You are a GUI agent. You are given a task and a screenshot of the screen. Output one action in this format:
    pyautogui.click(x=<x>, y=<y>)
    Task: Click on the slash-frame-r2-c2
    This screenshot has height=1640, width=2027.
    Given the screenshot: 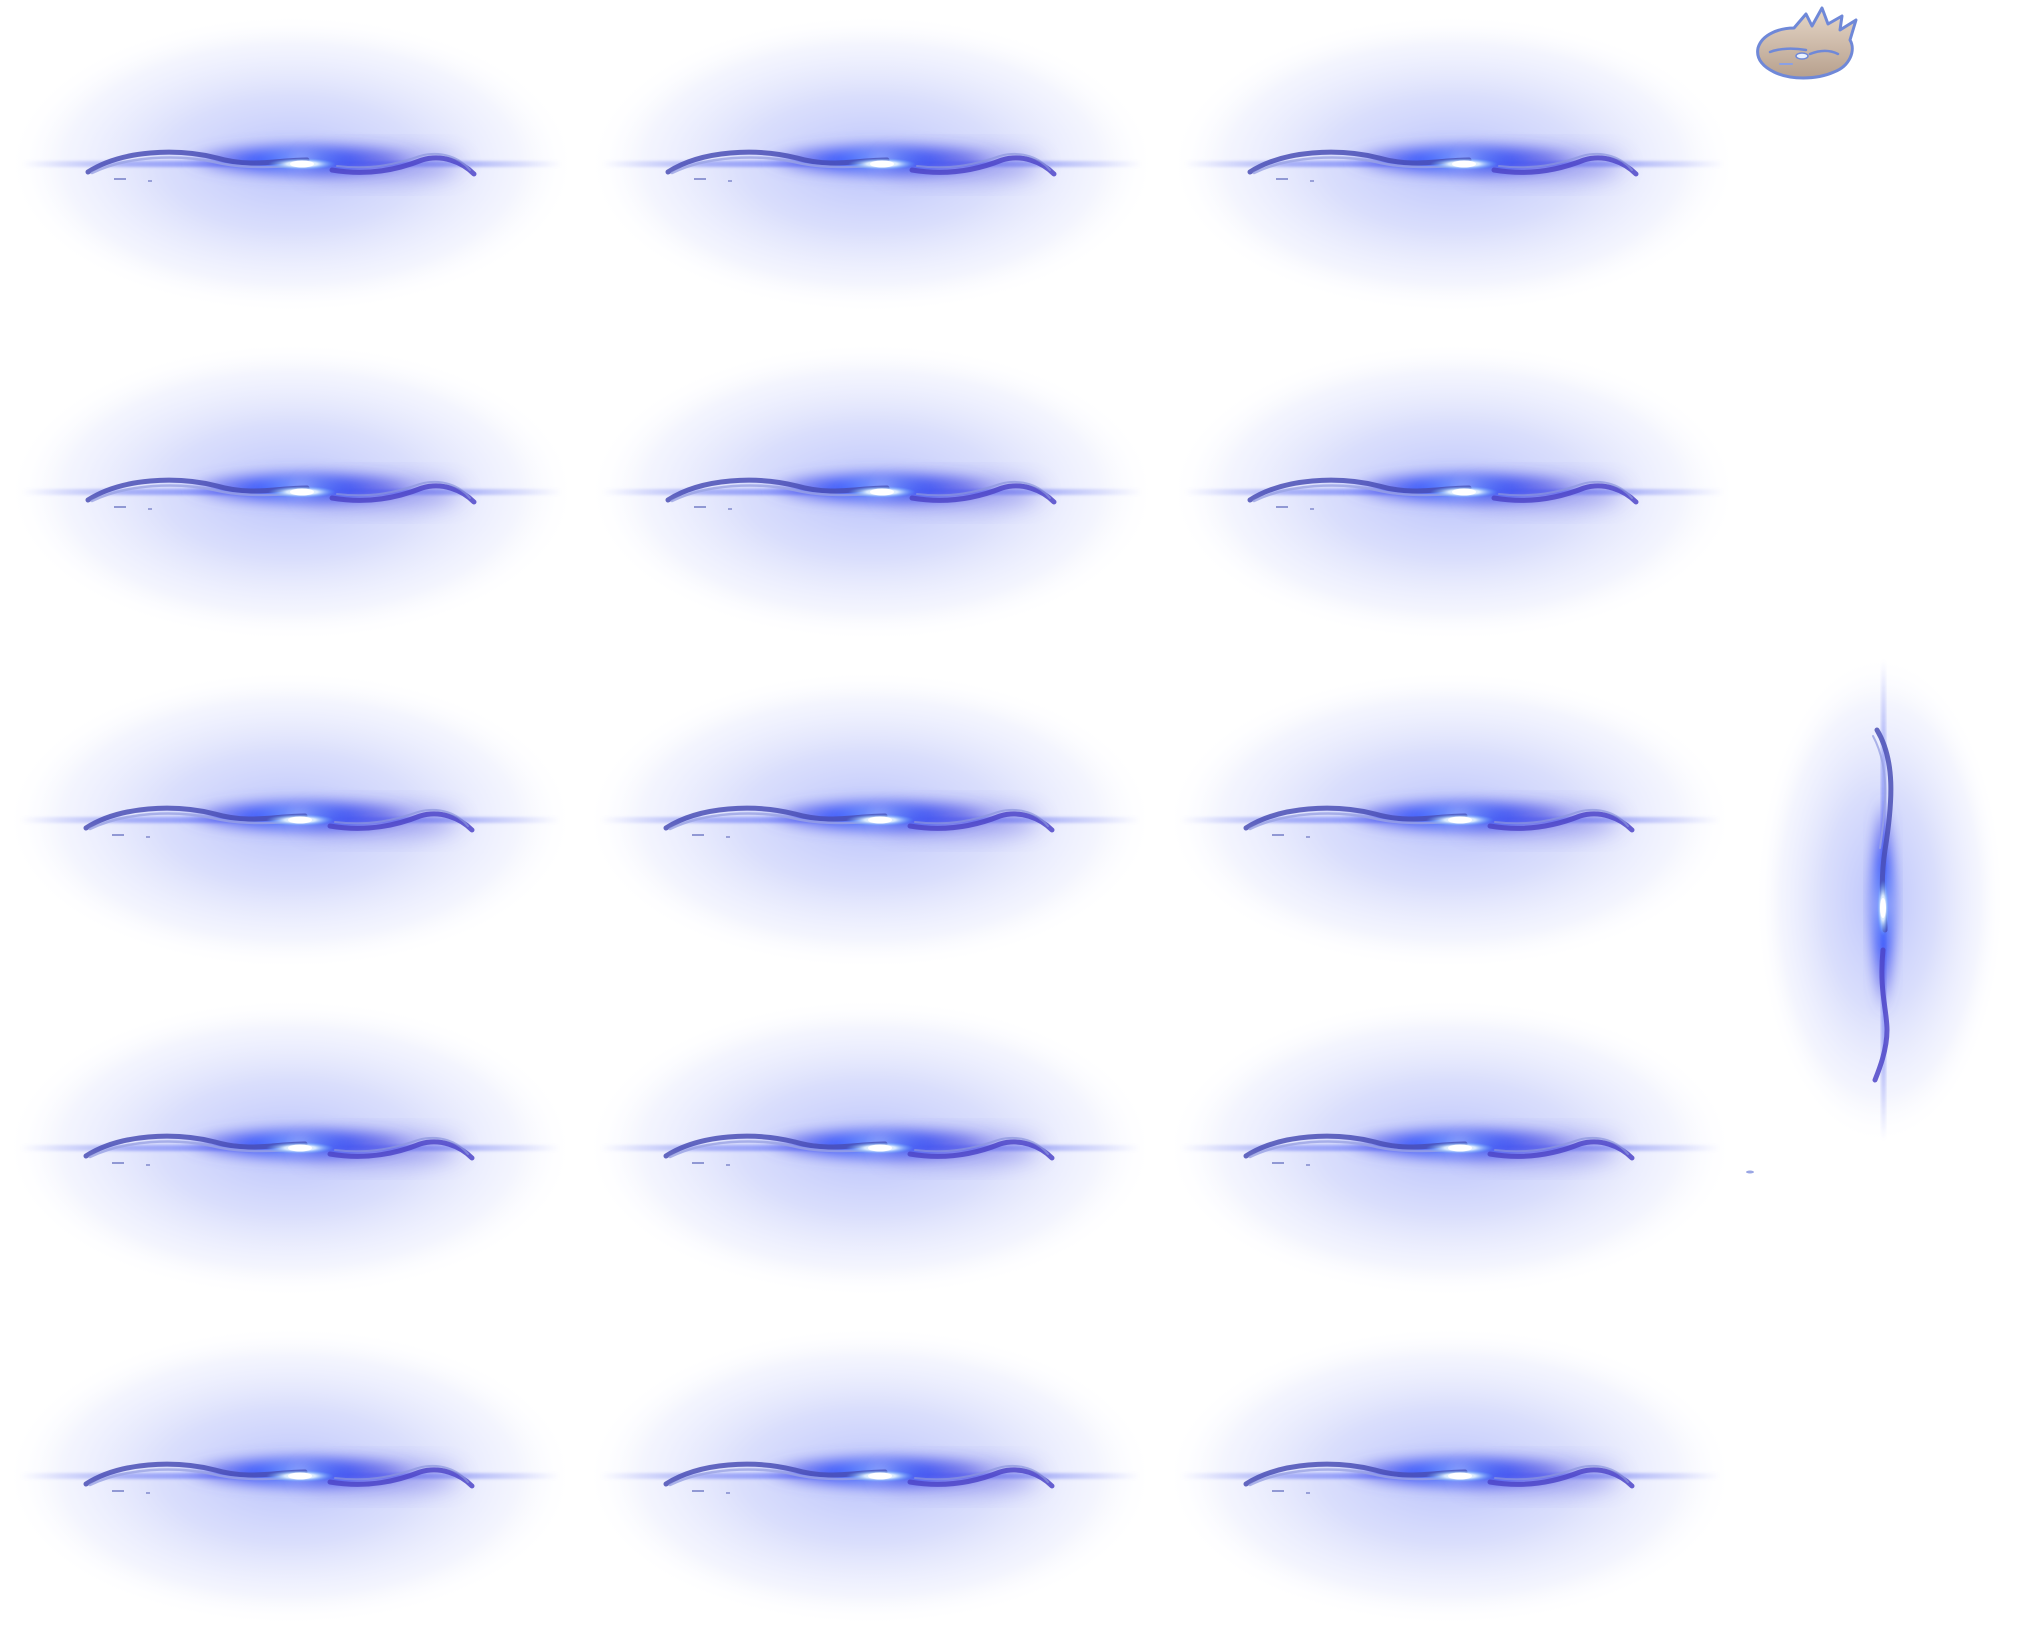 What is the action you would take?
    pyautogui.click(x=872, y=492)
    